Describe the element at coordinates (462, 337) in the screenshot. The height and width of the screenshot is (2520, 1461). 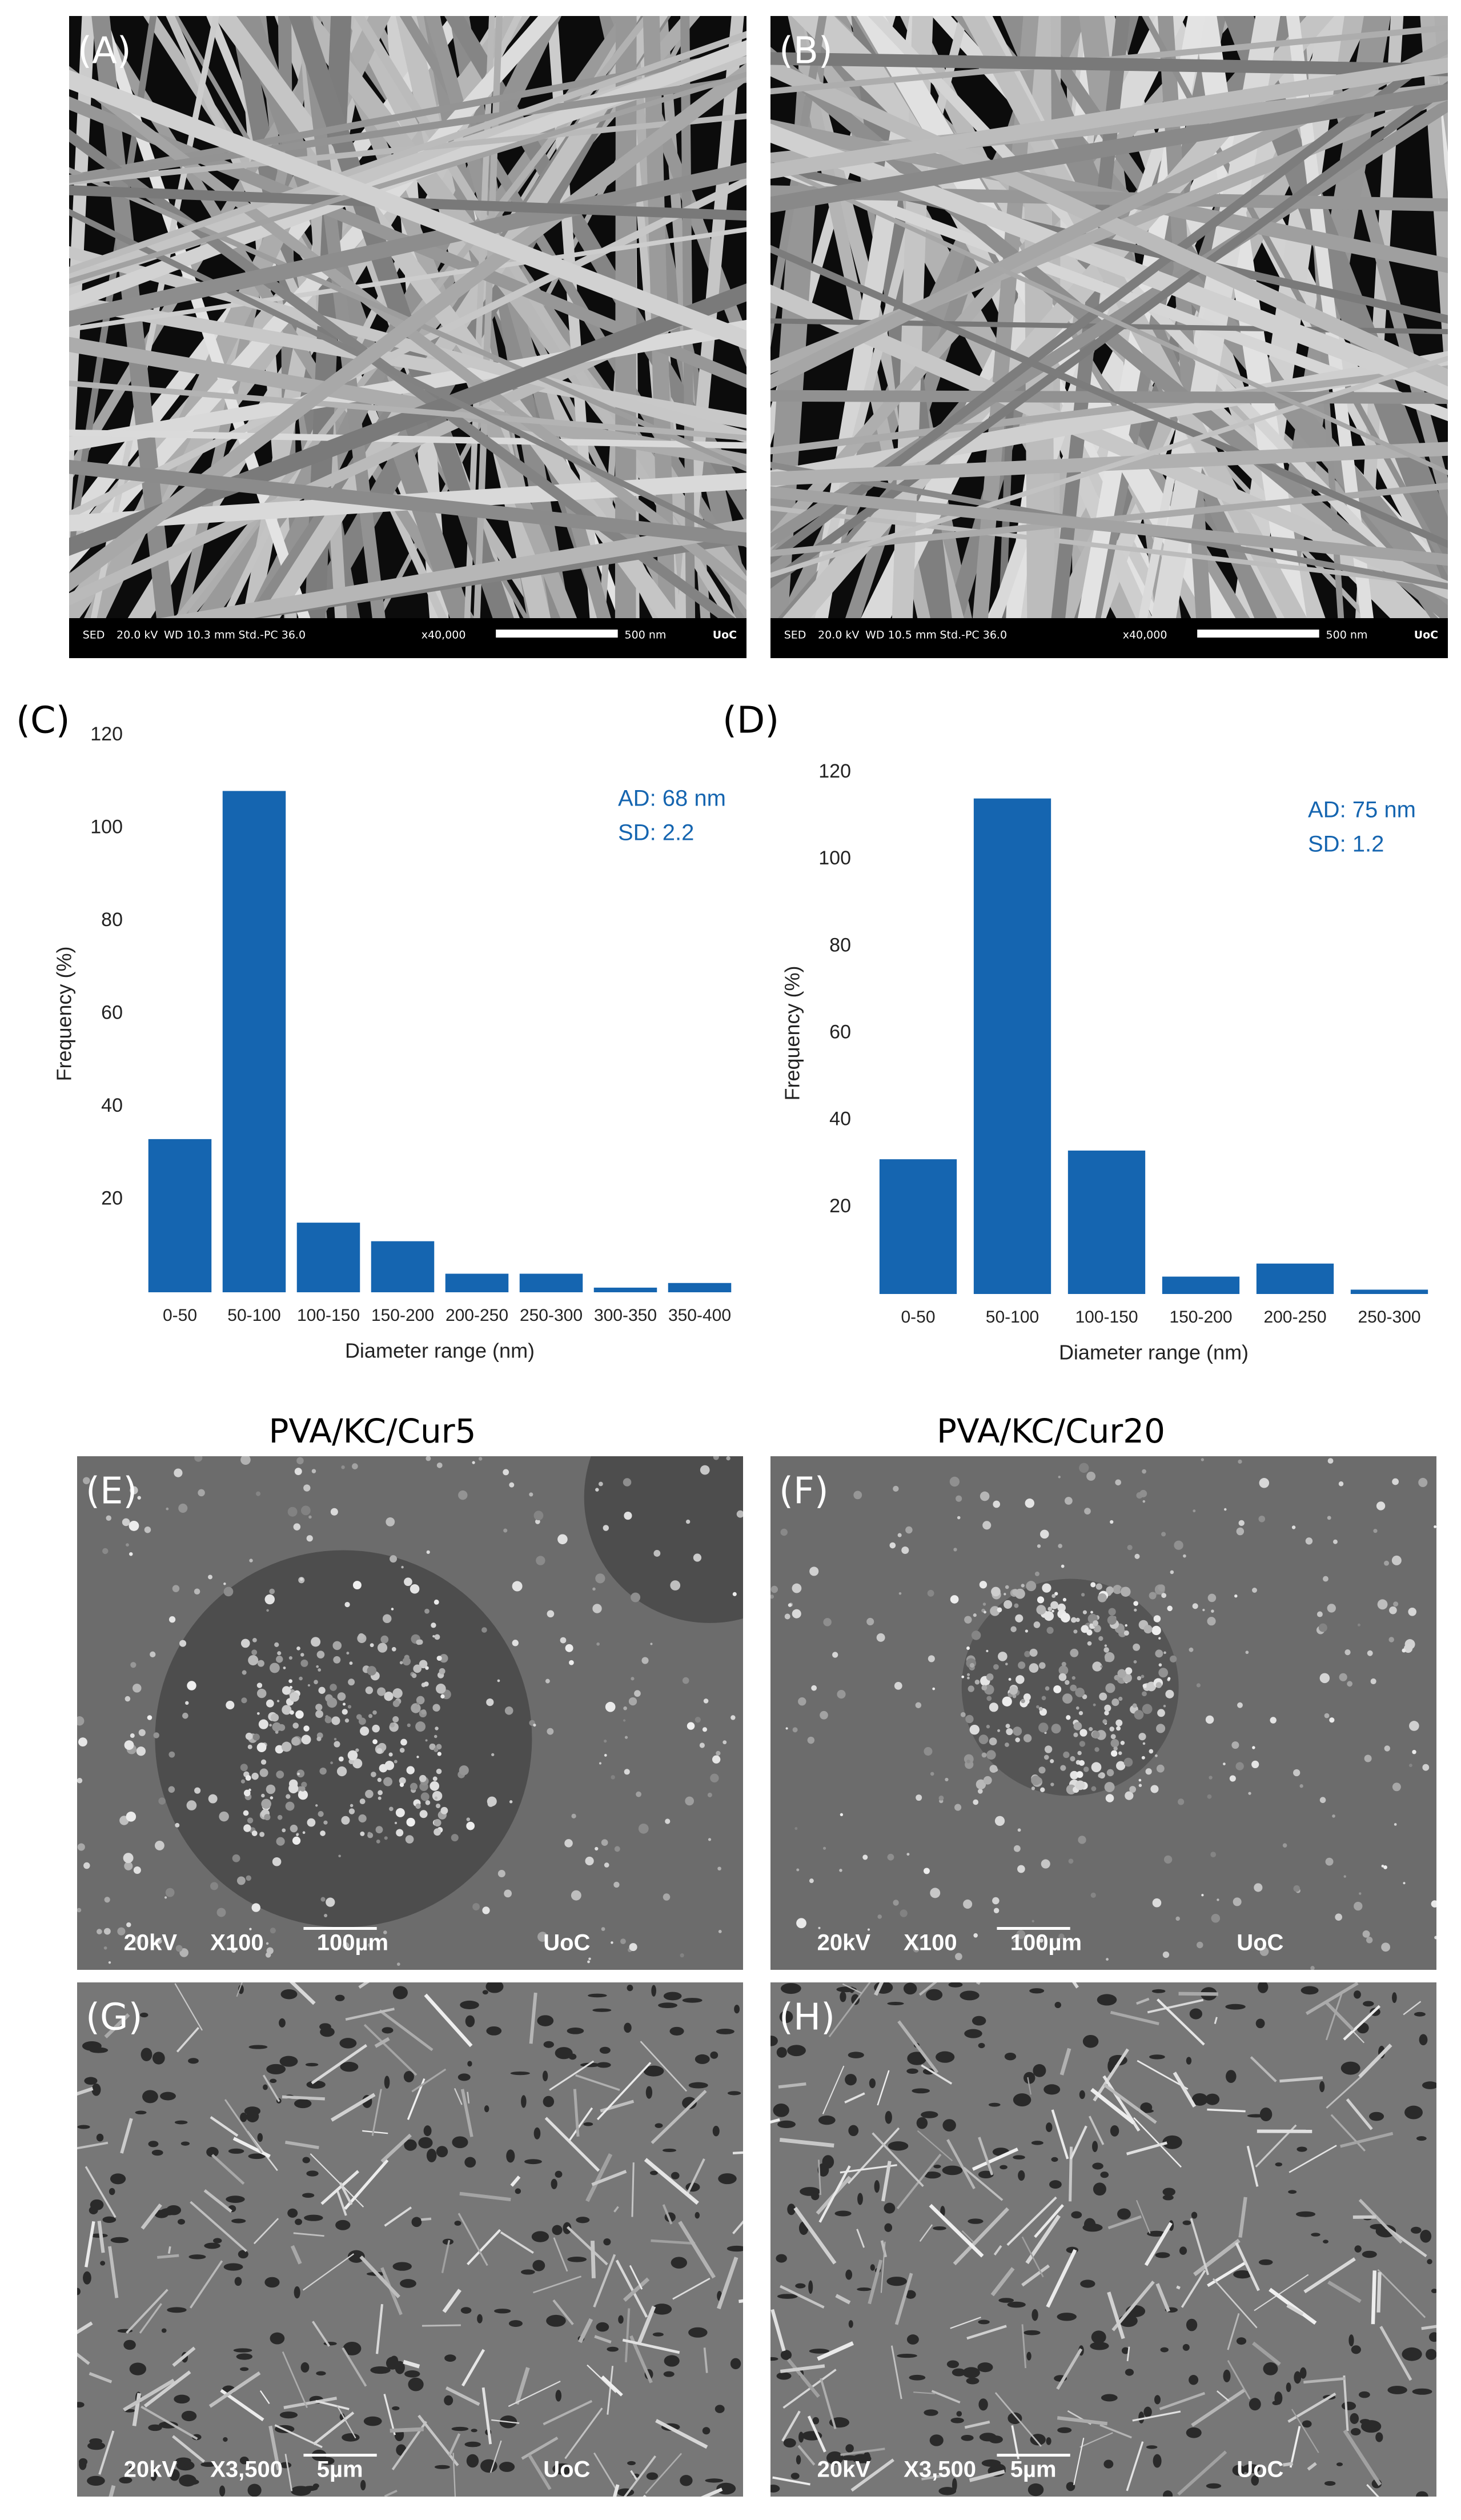
I see `fiber` at that location.